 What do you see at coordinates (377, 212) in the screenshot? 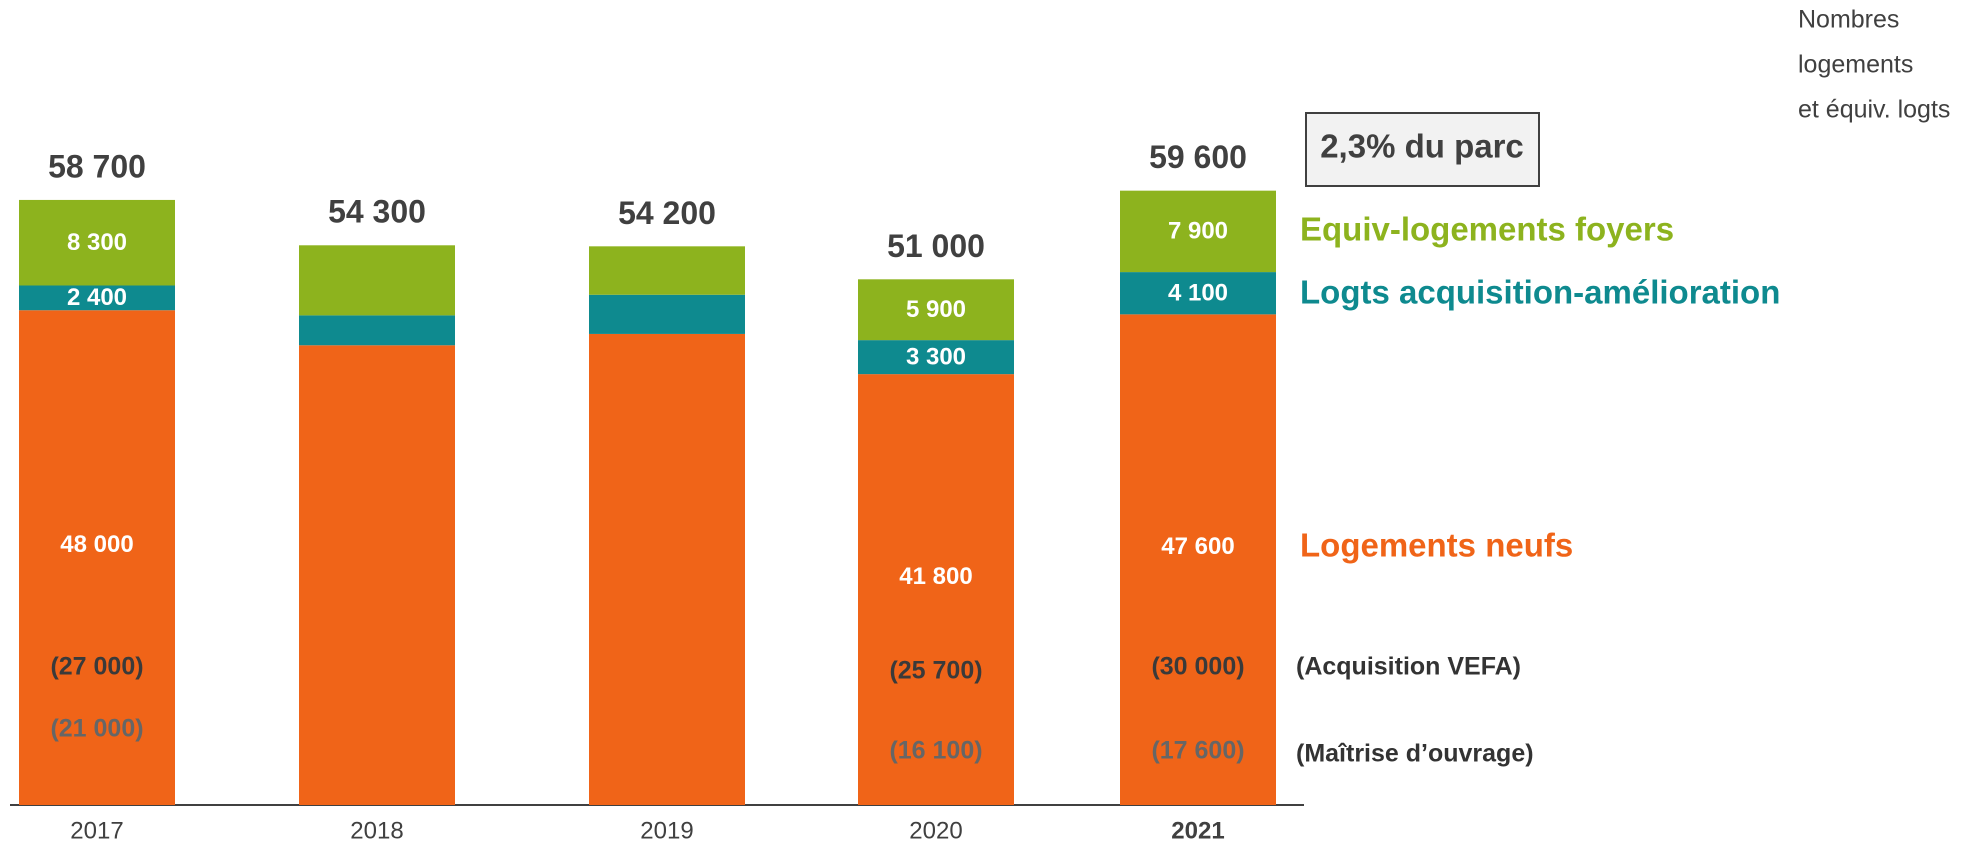
I see `total-label: 54 300` at bounding box center [377, 212].